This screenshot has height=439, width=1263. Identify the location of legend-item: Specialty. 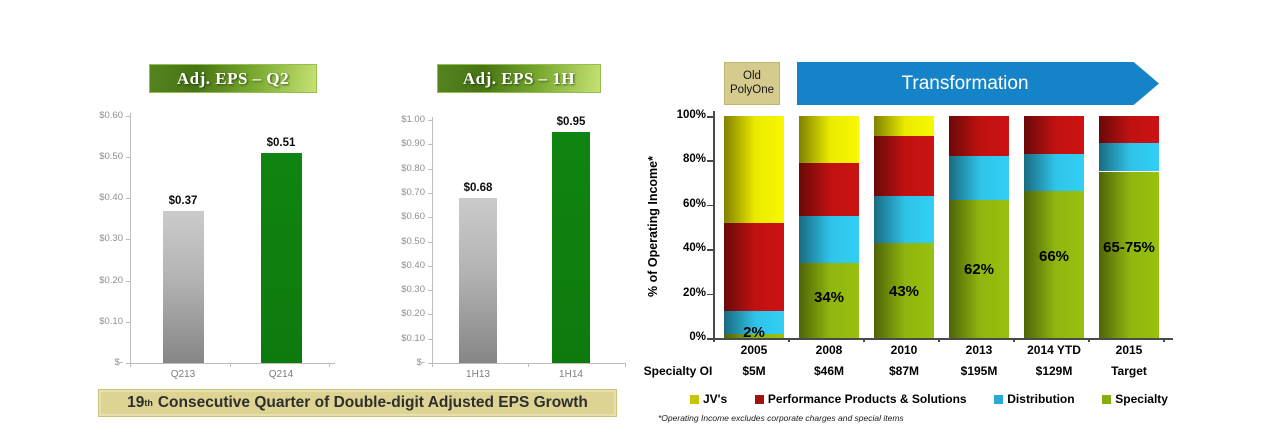
(1135, 399).